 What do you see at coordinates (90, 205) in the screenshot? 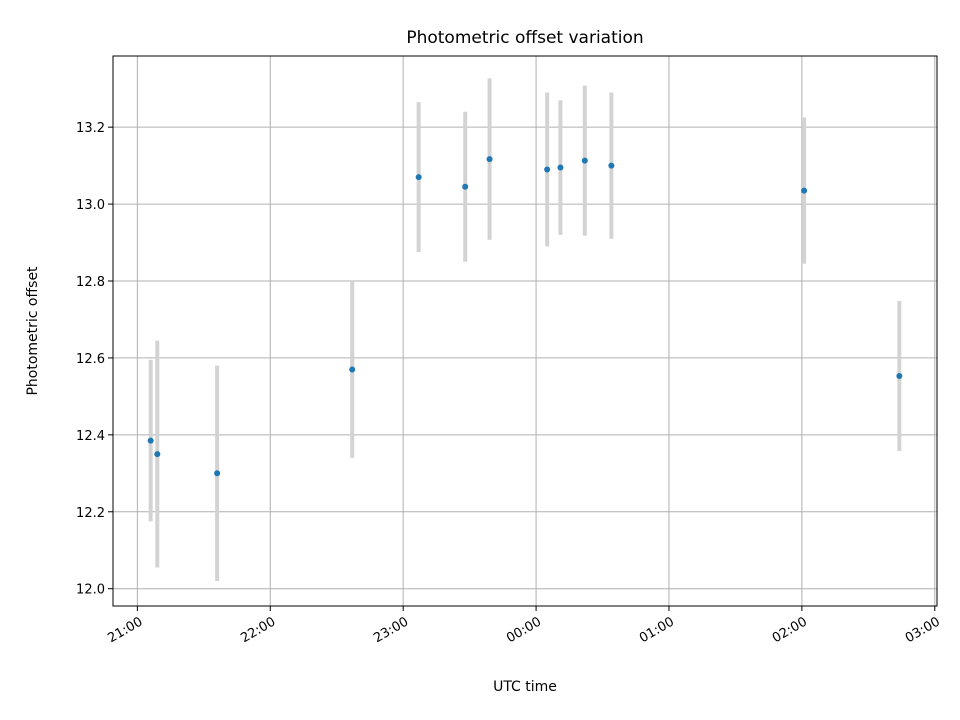
I see `y-tick-label: 13.0` at bounding box center [90, 205].